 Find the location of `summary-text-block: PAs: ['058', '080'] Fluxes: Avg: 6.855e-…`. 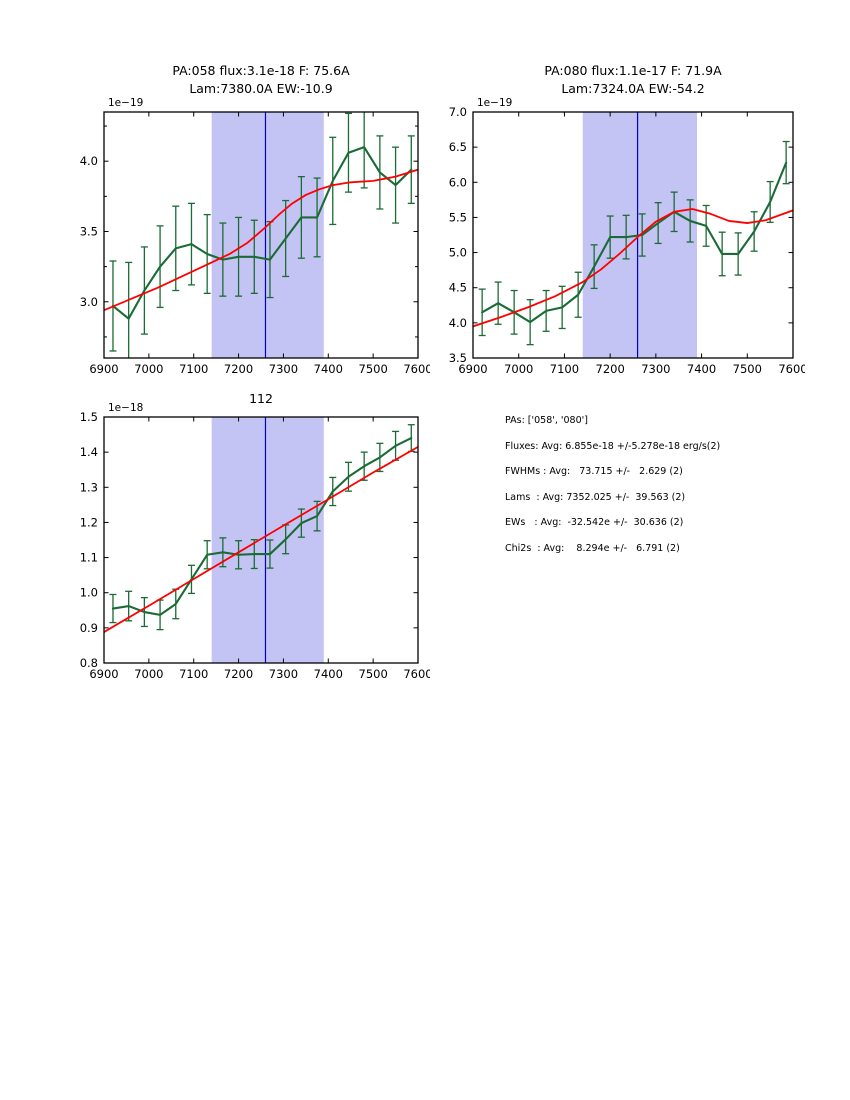

summary-text-block: PAs: ['058', '080'] Fluxes: Avg: 6.855e-… is located at coordinates (670, 510).